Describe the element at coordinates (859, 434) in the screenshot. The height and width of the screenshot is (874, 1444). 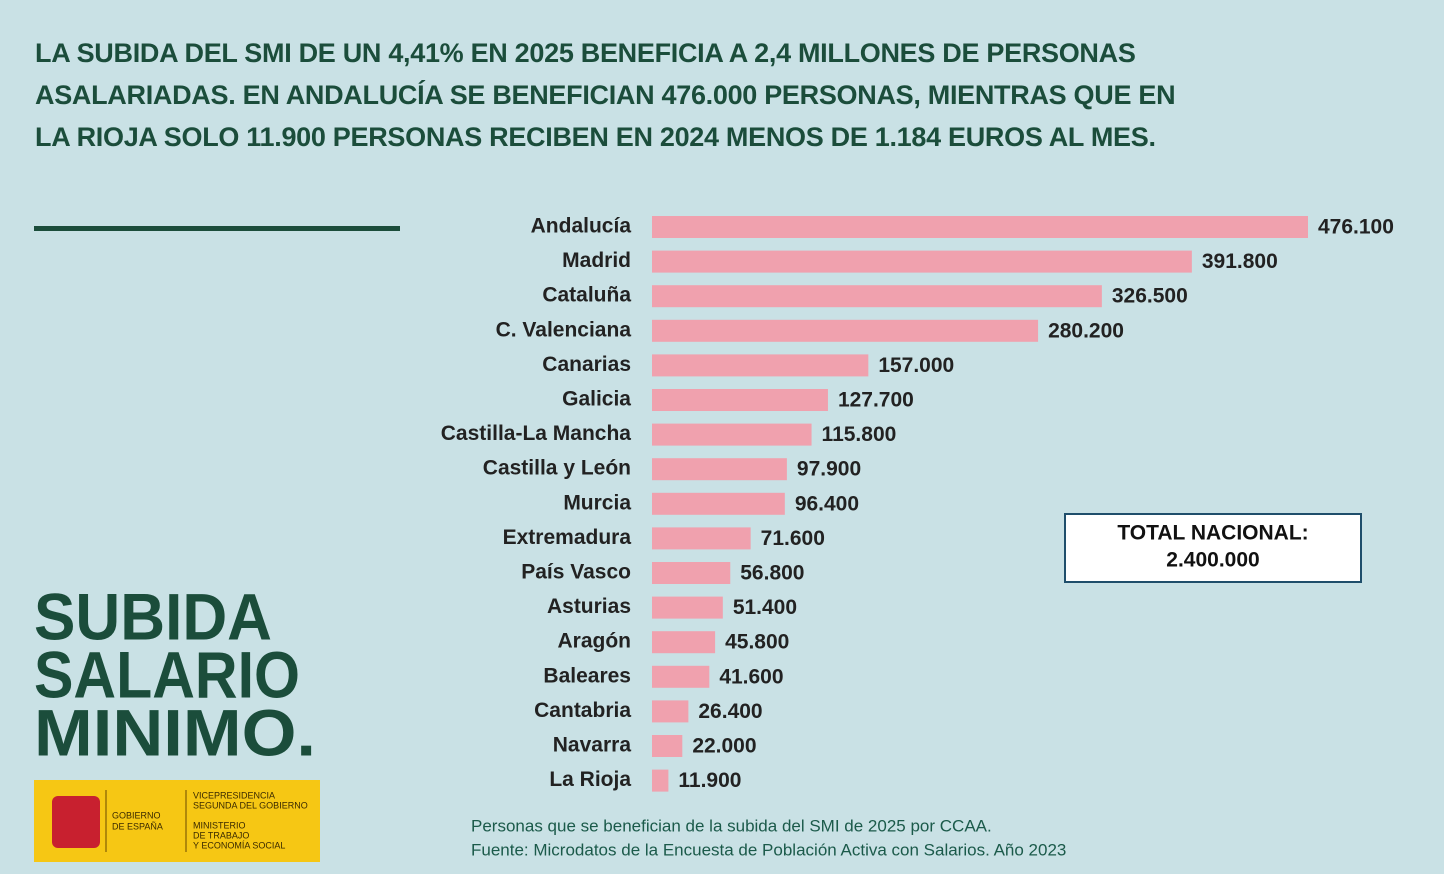
I see `value-label: 115.800` at that location.